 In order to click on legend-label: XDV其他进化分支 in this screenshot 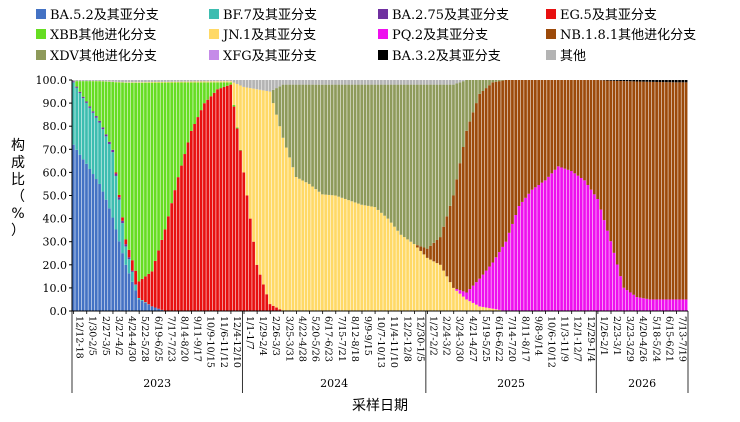, I will do `click(103, 56)`.